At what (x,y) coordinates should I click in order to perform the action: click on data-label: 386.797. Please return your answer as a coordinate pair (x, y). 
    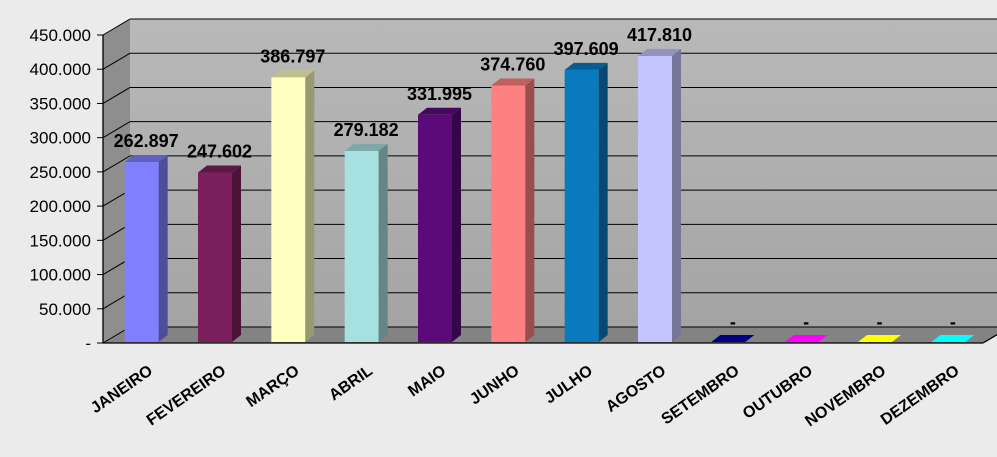
    Looking at the image, I should click on (292, 56).